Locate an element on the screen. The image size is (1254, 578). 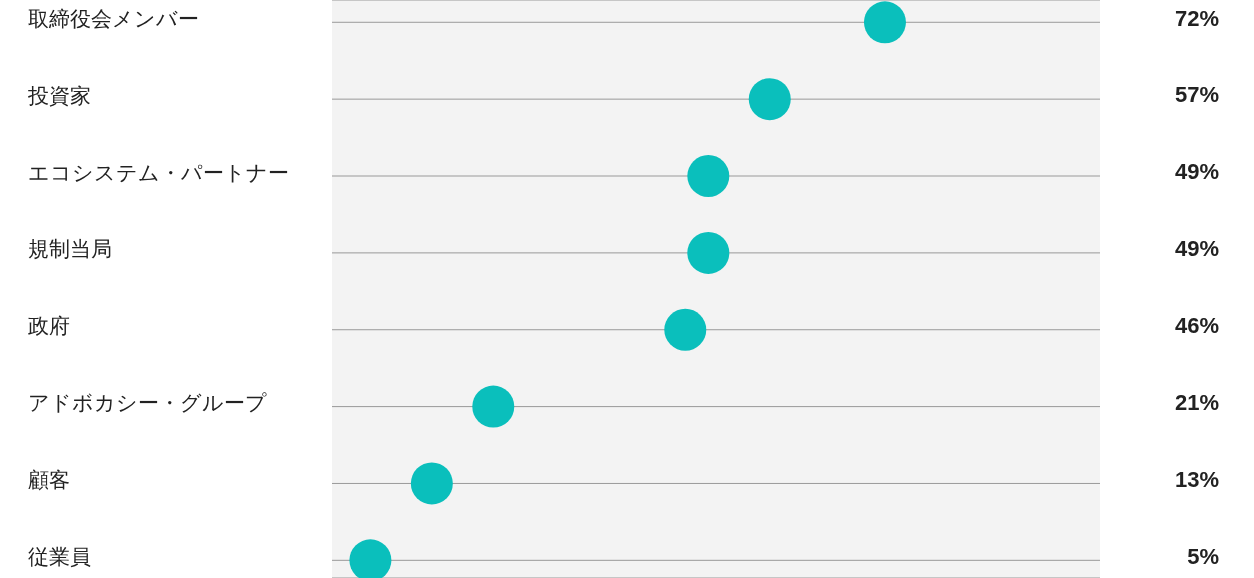
y-tick-label: アドボカシー・グループ is located at coordinates (147, 403).